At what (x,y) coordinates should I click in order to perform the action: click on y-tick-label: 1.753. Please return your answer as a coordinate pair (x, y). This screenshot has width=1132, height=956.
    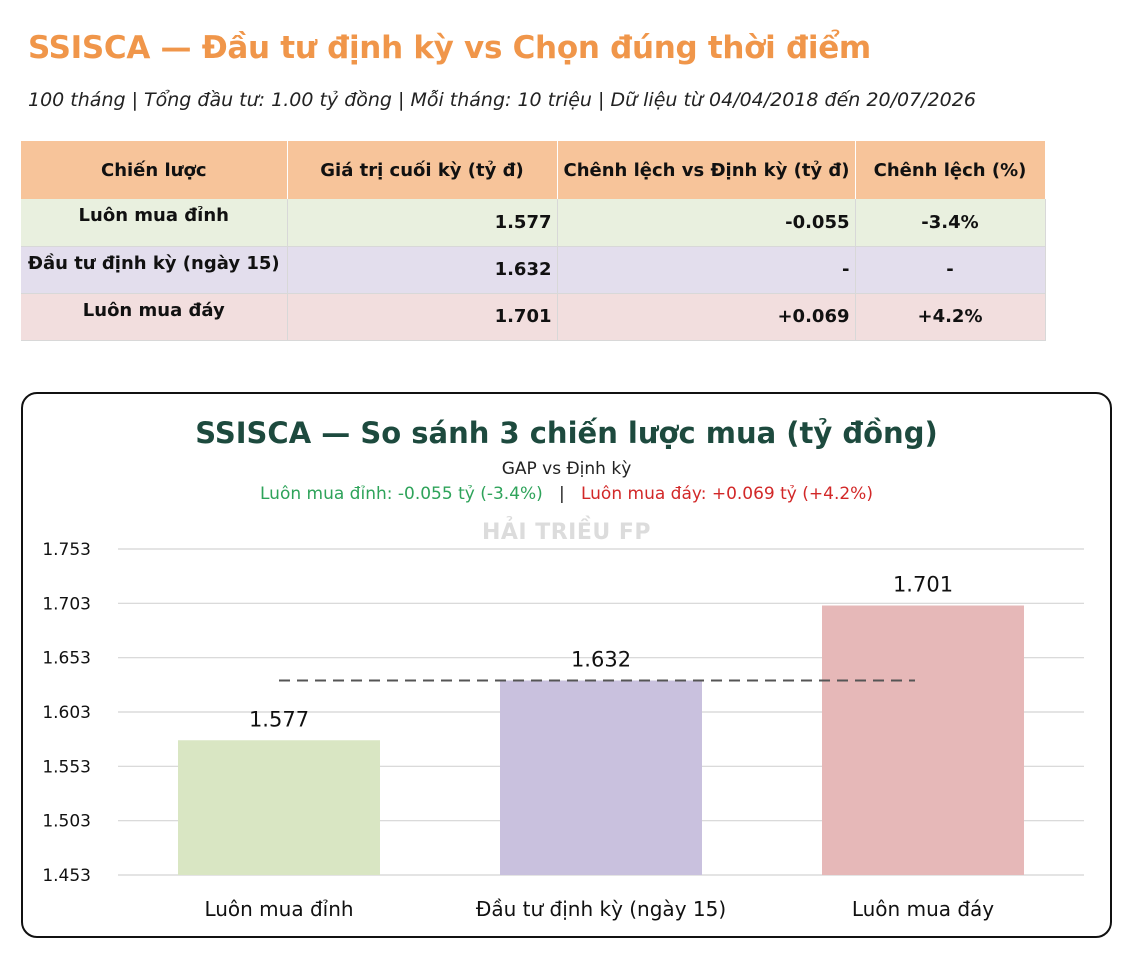
    Looking at the image, I should click on (66, 550).